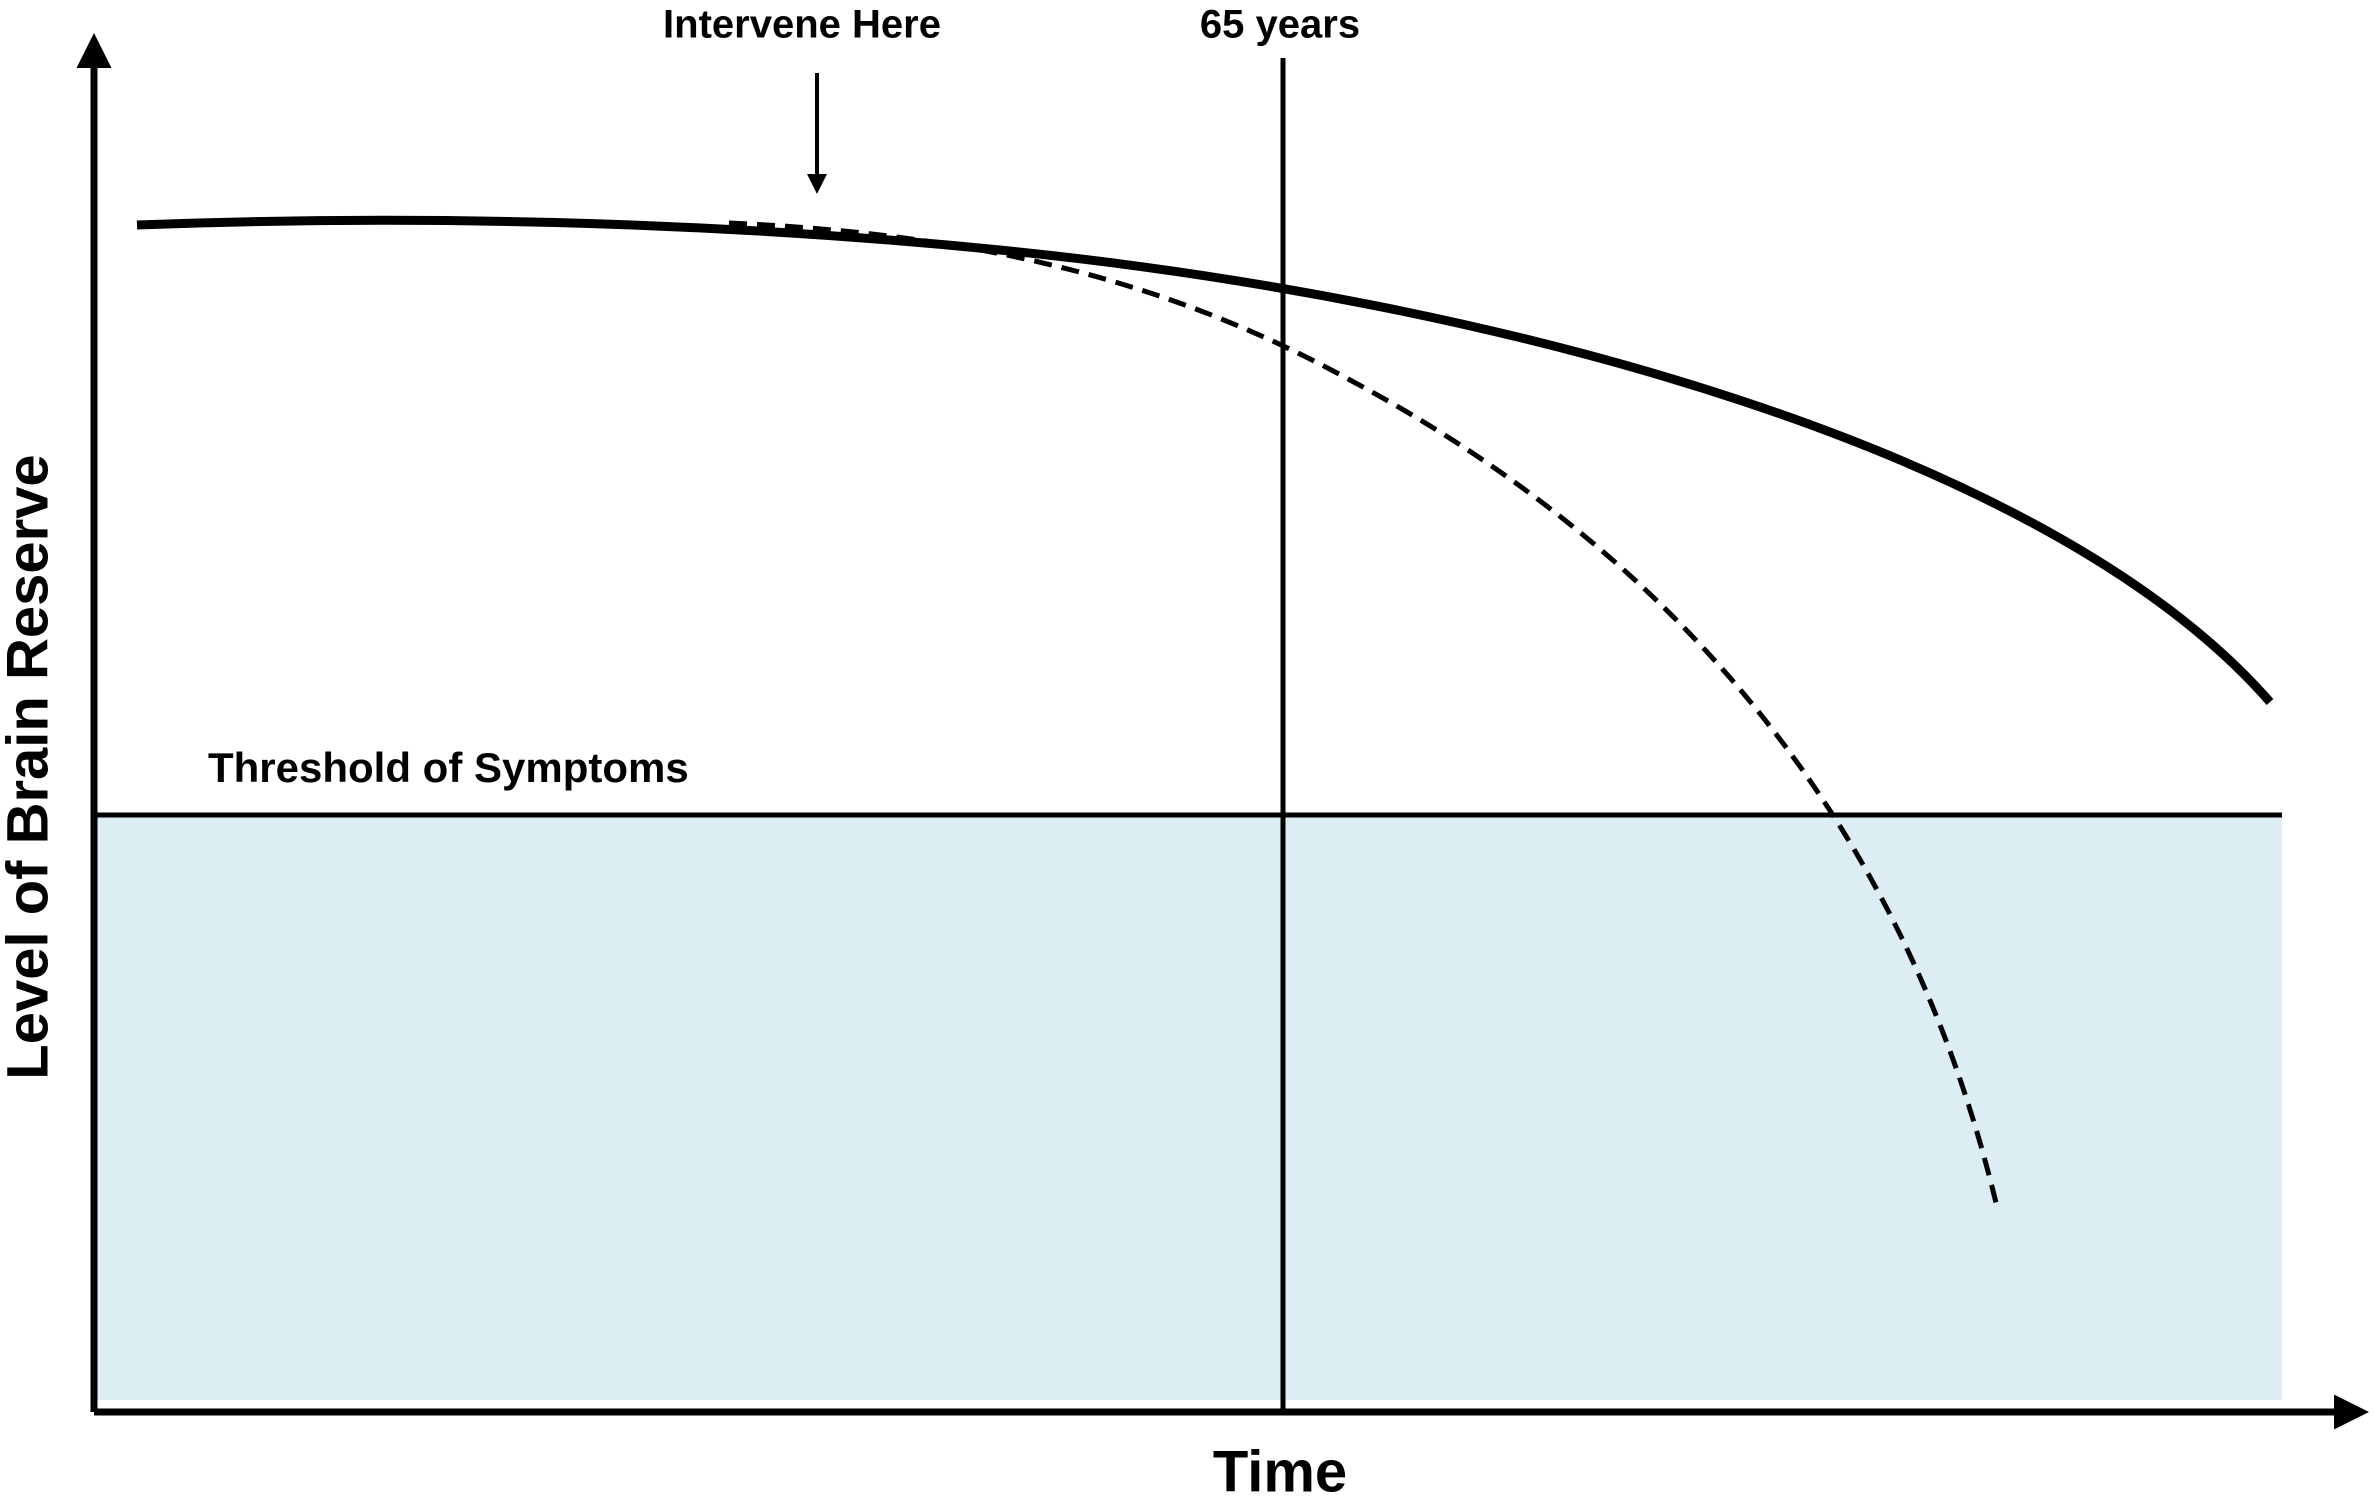 Image resolution: width=2375 pixels, height=1506 pixels. I want to click on y-axis-label: Level of Brain Reserve, so click(30, 766).